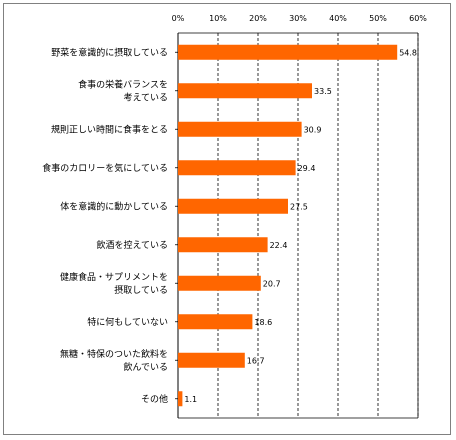  Describe the element at coordinates (299, 206) in the screenshot. I see `data-label: 27.5` at that location.